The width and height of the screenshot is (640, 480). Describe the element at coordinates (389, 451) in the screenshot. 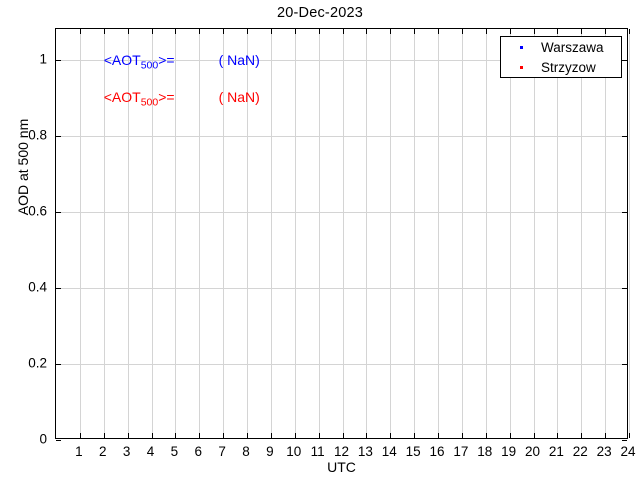

I see `x-tick-label: 14` at that location.